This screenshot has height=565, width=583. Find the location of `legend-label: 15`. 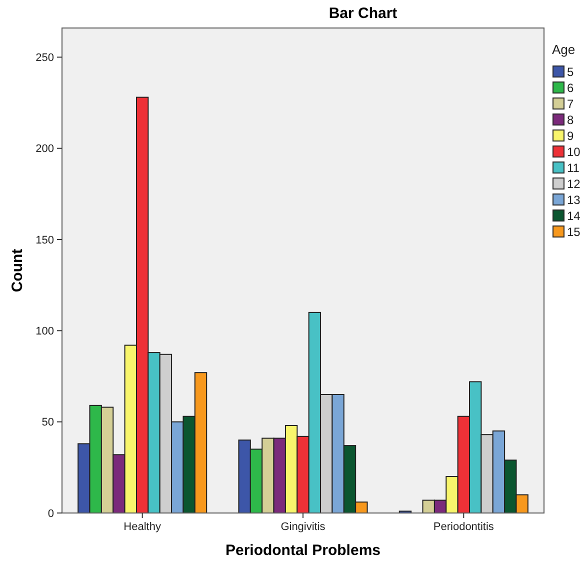

legend-label: 15 is located at coordinates (574, 232).